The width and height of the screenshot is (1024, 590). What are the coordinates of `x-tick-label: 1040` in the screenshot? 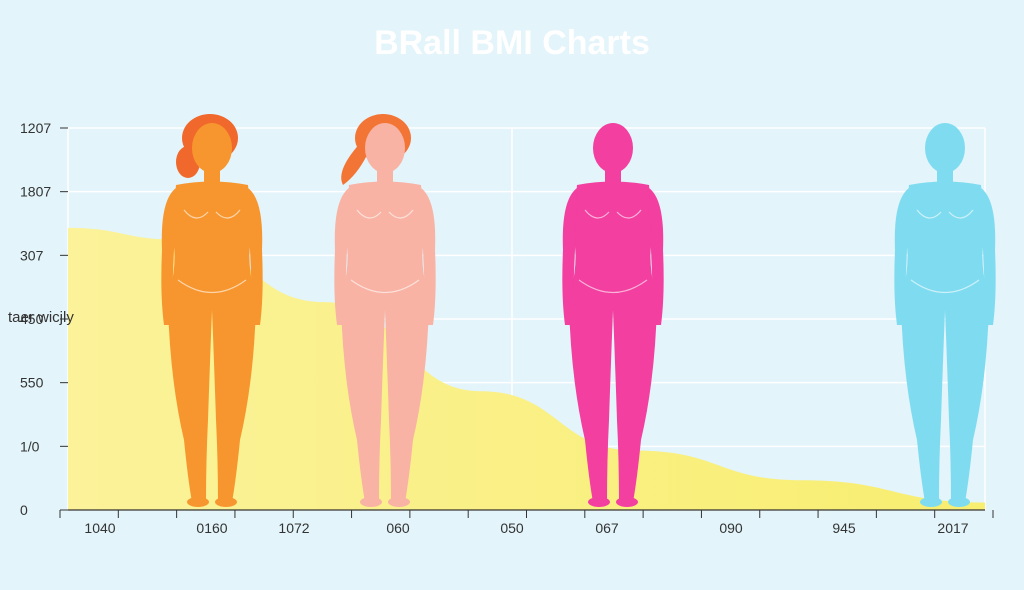 It's located at (99, 528).